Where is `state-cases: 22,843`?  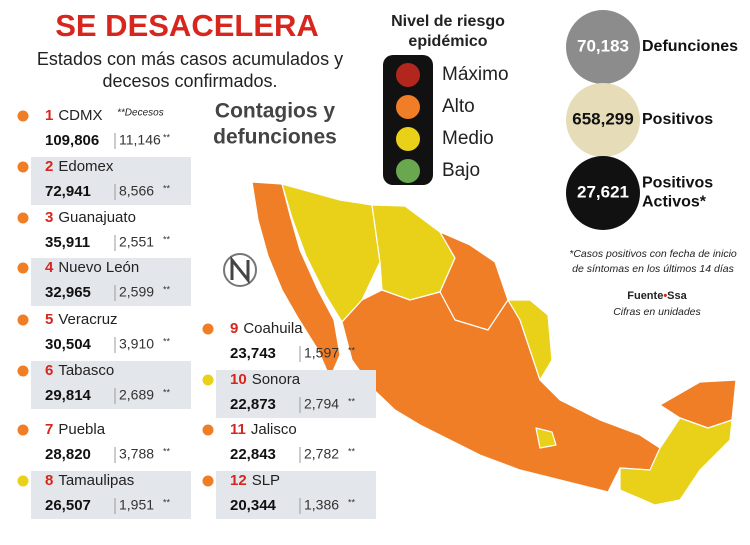 state-cases: 22,843 is located at coordinates (253, 454).